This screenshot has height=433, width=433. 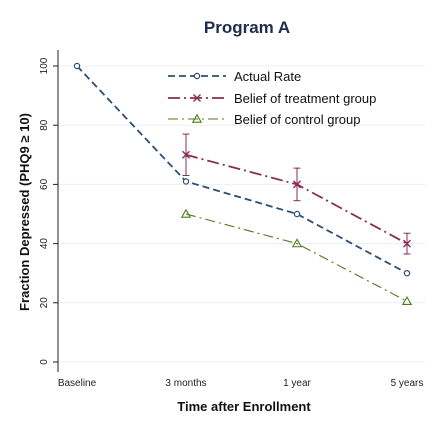 I want to click on x-tick-label: 1 year, so click(x=297, y=383).